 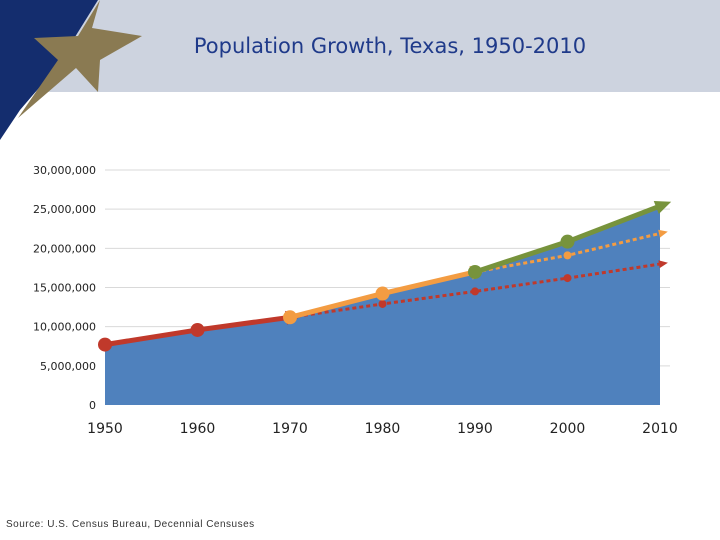 I want to click on y-tick-label: 20,000,000, so click(x=64, y=248).